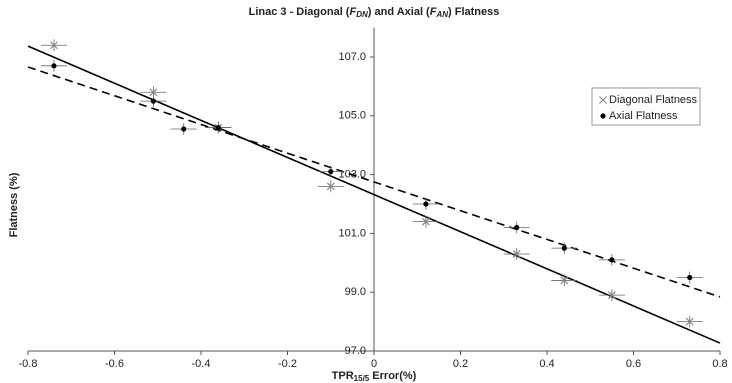  What do you see at coordinates (352, 116) in the screenshot?
I see `y-tick-label: 105.0` at bounding box center [352, 116].